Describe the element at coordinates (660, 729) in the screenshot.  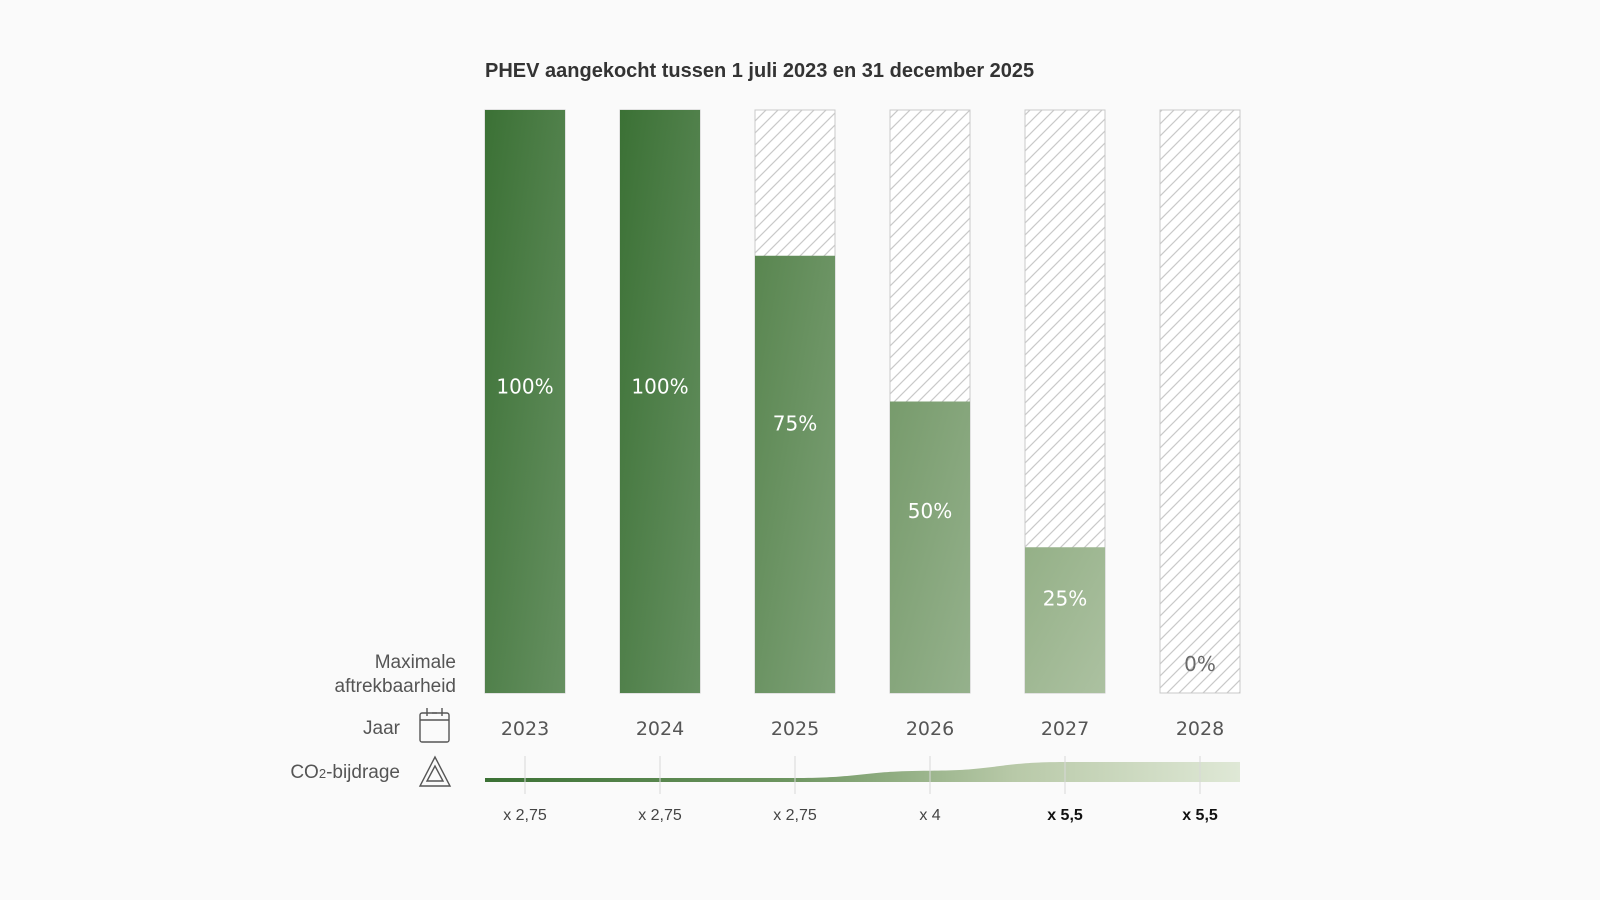
I see `x-tick-label-2024: 2024` at that location.